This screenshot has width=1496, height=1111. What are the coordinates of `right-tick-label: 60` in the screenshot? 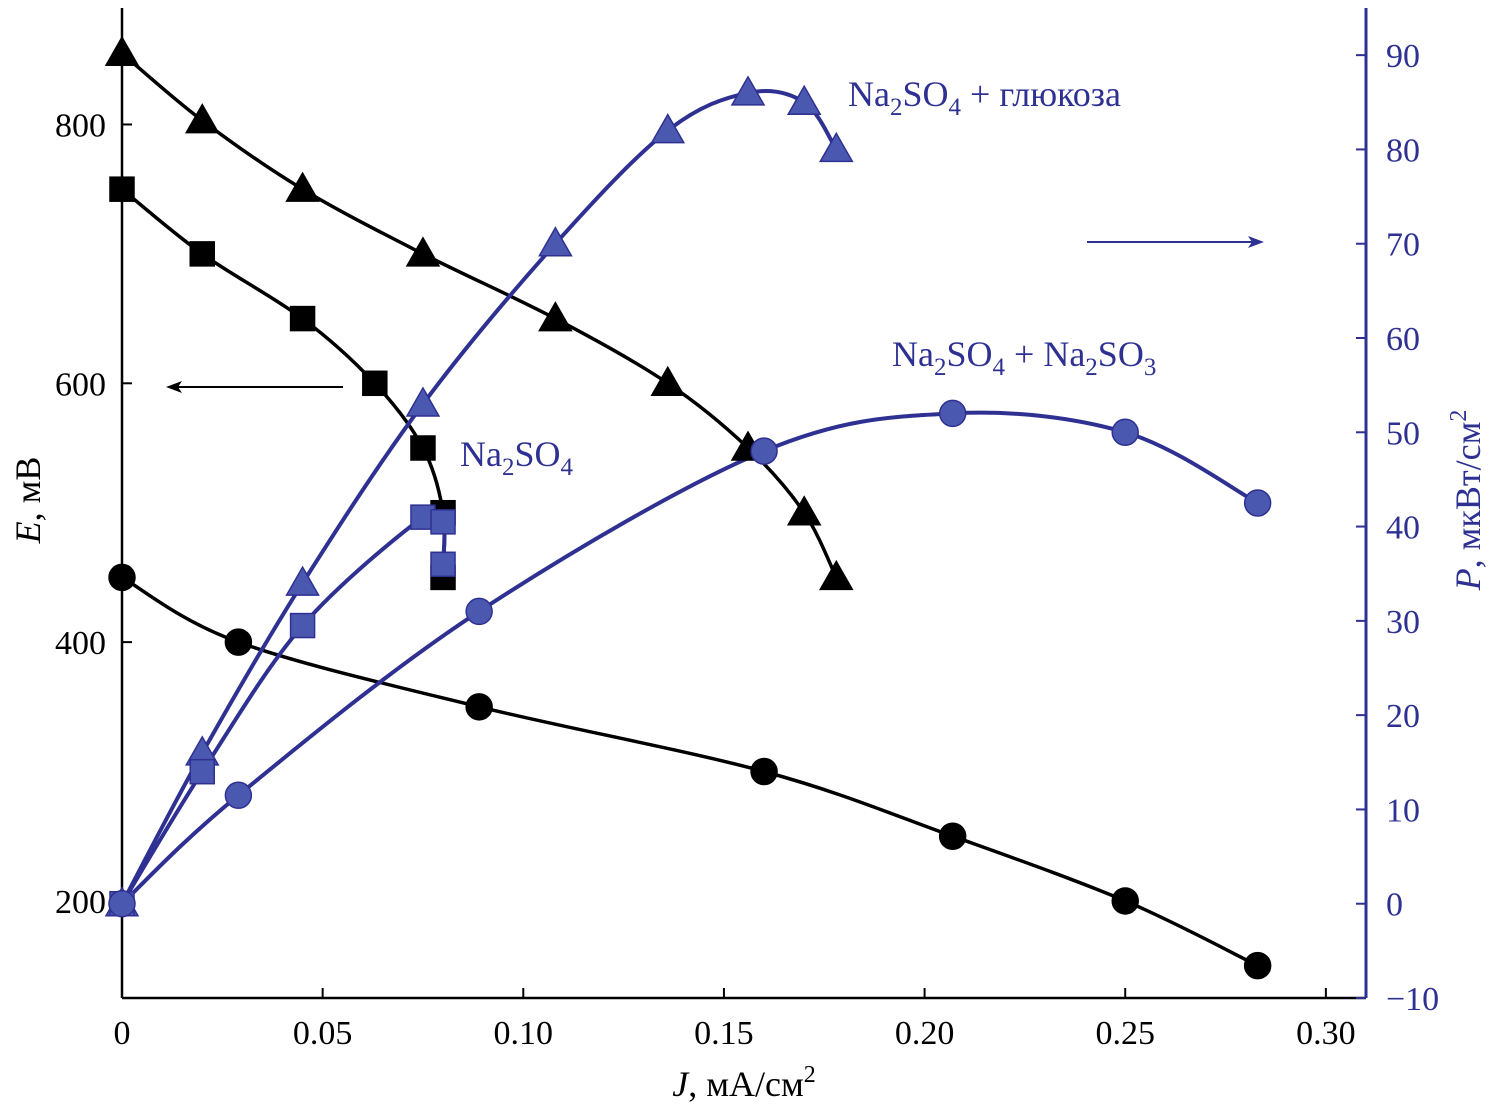 It's located at (1403, 339).